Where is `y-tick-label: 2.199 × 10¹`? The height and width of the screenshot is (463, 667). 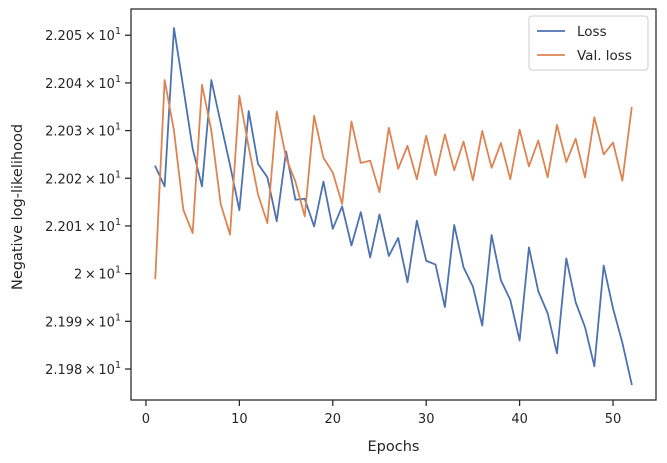 y-tick-label: 2.199 × 10¹ is located at coordinates (83, 321).